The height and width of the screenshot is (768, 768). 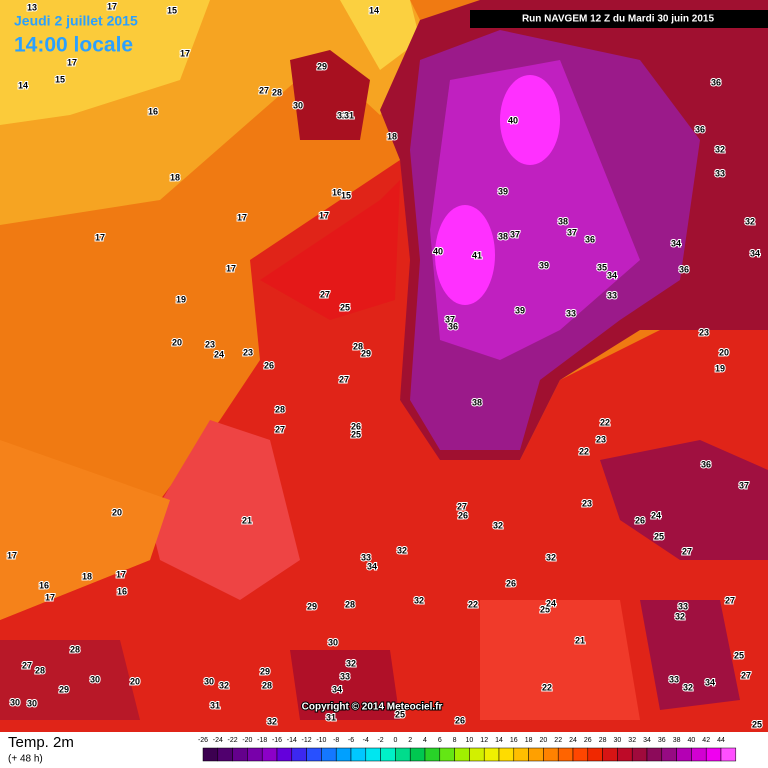 What do you see at coordinates (41, 742) in the screenshot?
I see `variable-name: Temp. 2m` at bounding box center [41, 742].